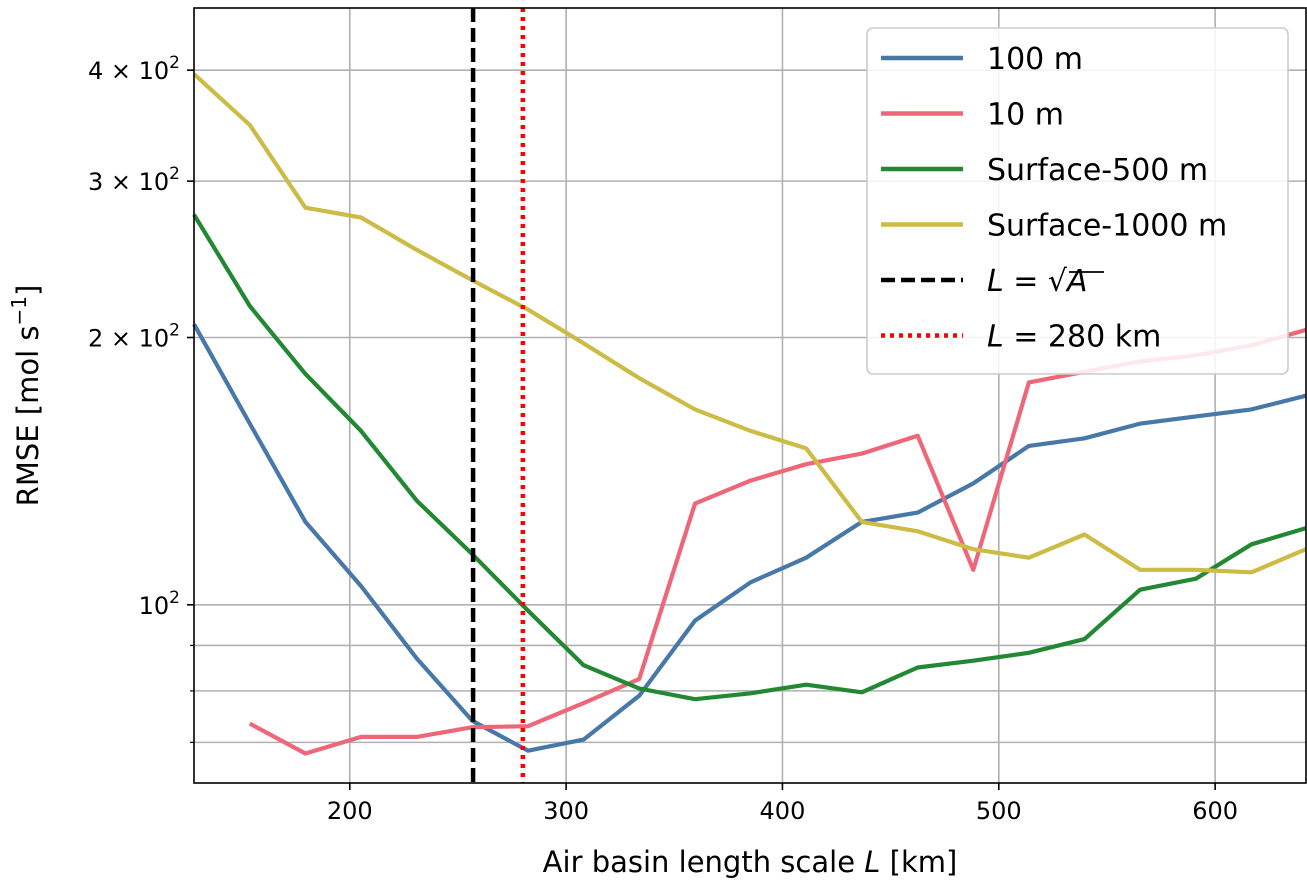  I want to click on x-tick-label: 300, so click(566, 811).